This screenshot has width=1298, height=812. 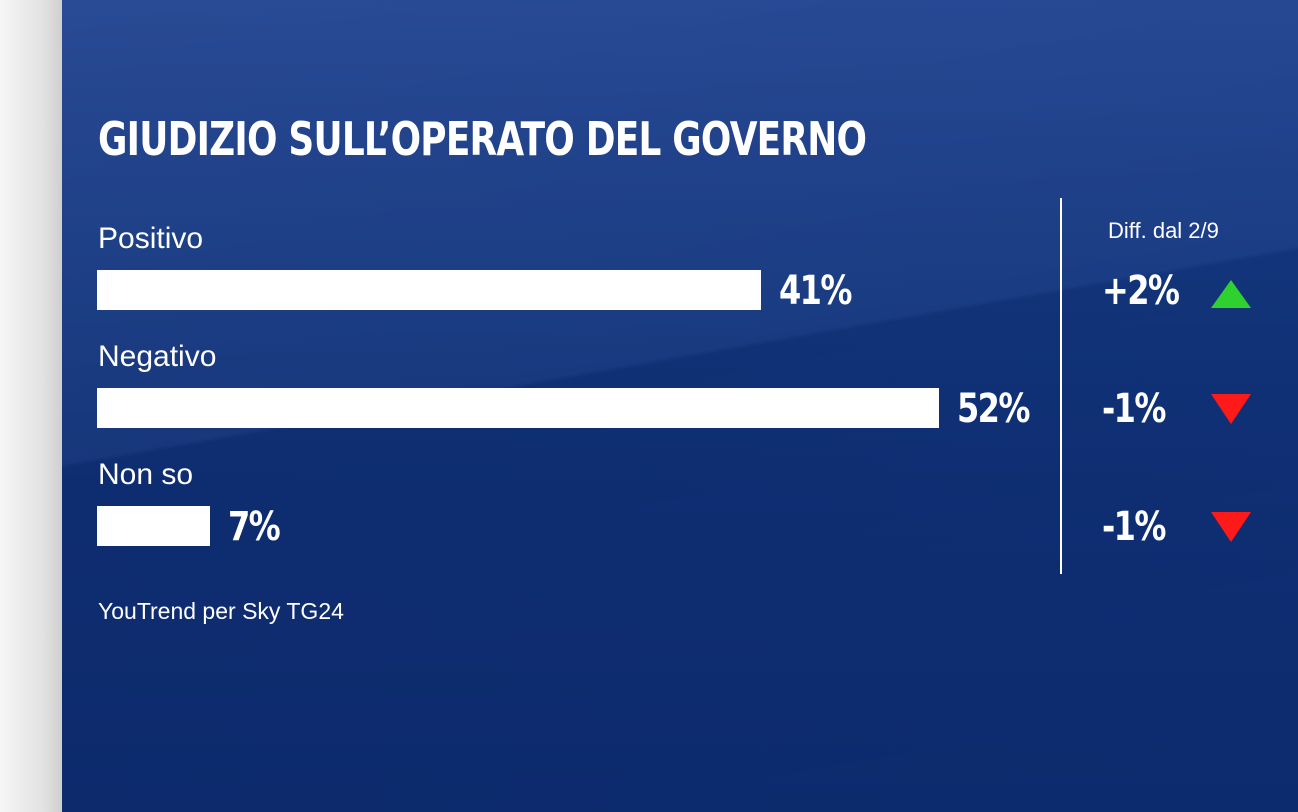 What do you see at coordinates (815, 291) in the screenshot?
I see `value-label-positivo: 41%` at bounding box center [815, 291].